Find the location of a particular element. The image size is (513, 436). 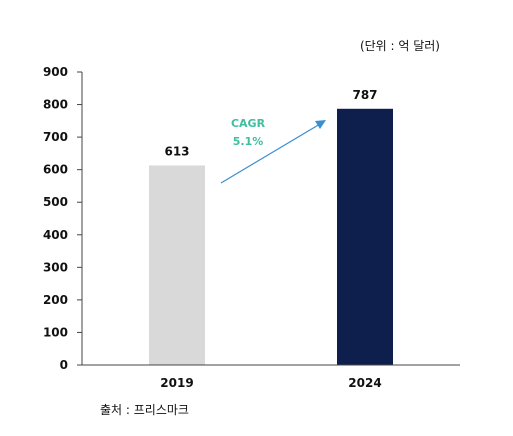

data-label-2024: 787 is located at coordinates (364, 95).